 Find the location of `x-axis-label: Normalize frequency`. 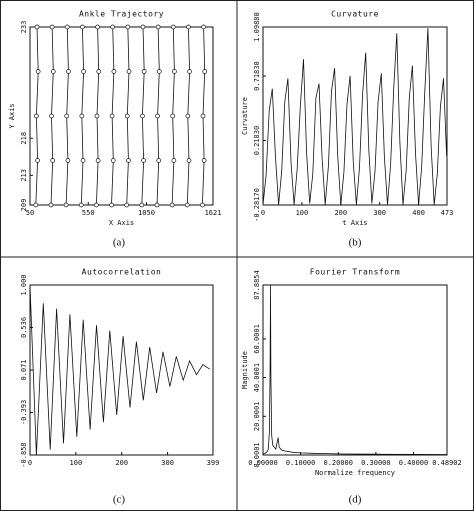

x-axis-label: Normalize frequency is located at coordinates (355, 473).